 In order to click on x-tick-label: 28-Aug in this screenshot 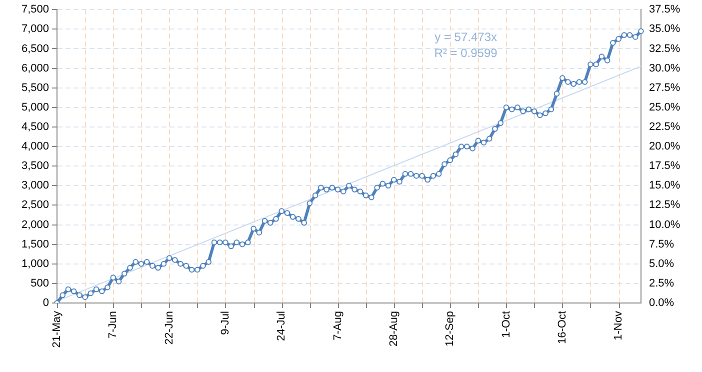, I will do `click(394, 328)`.